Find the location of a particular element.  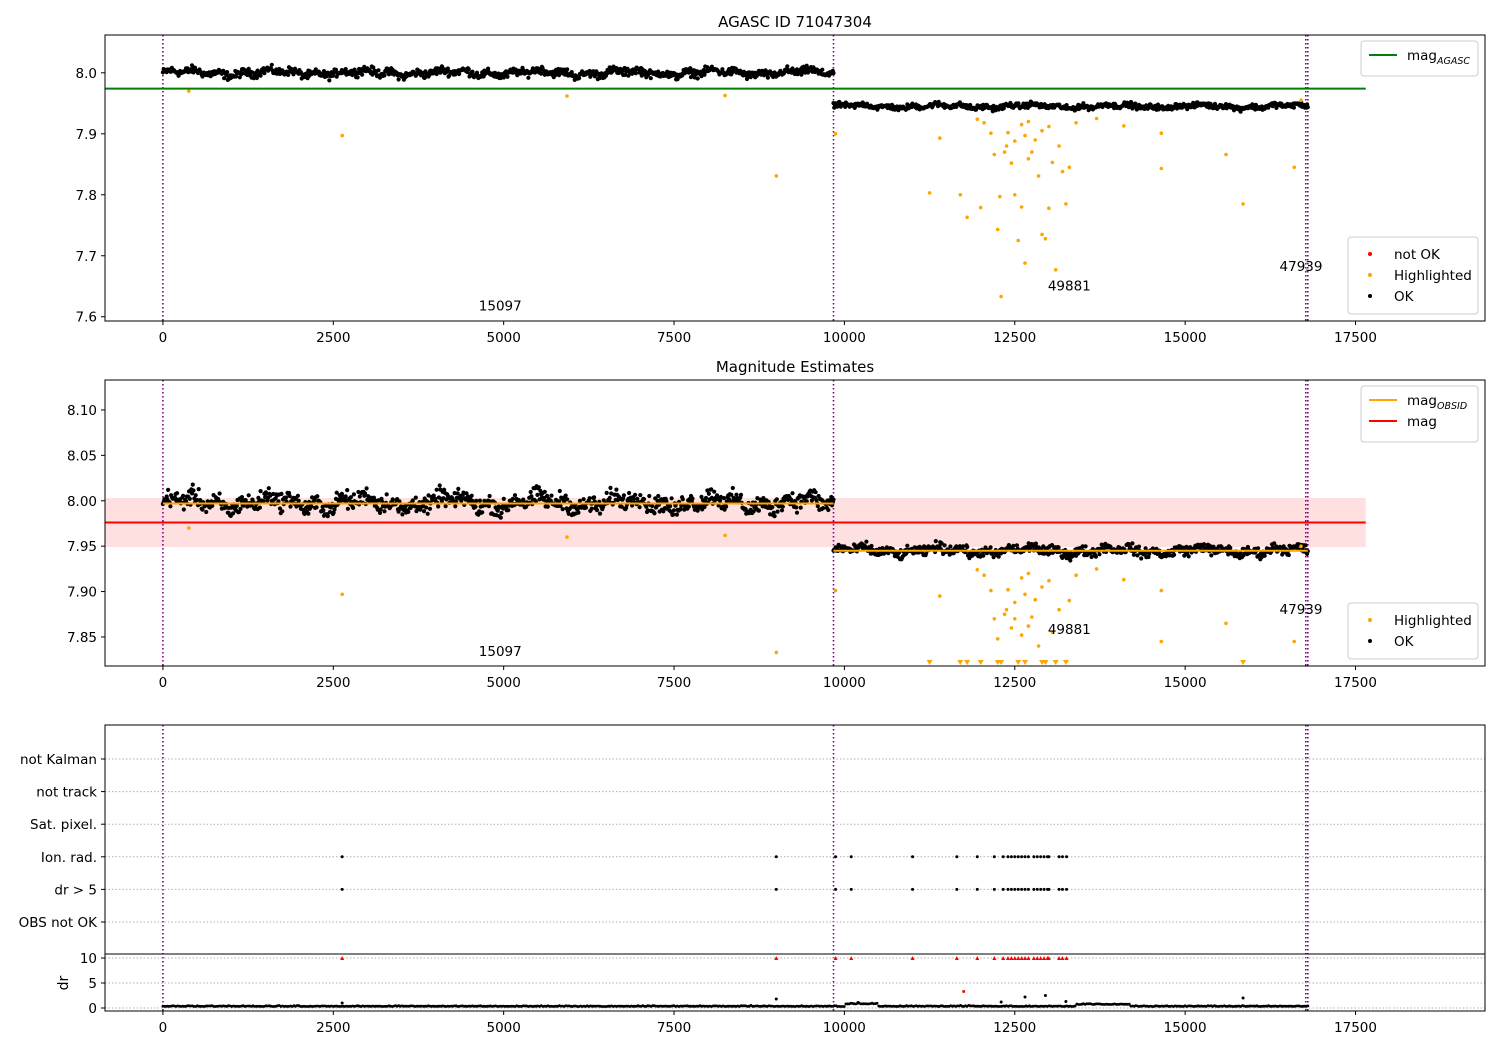

agasc-line-legend: magAGASC is located at coordinates (1419, 58).